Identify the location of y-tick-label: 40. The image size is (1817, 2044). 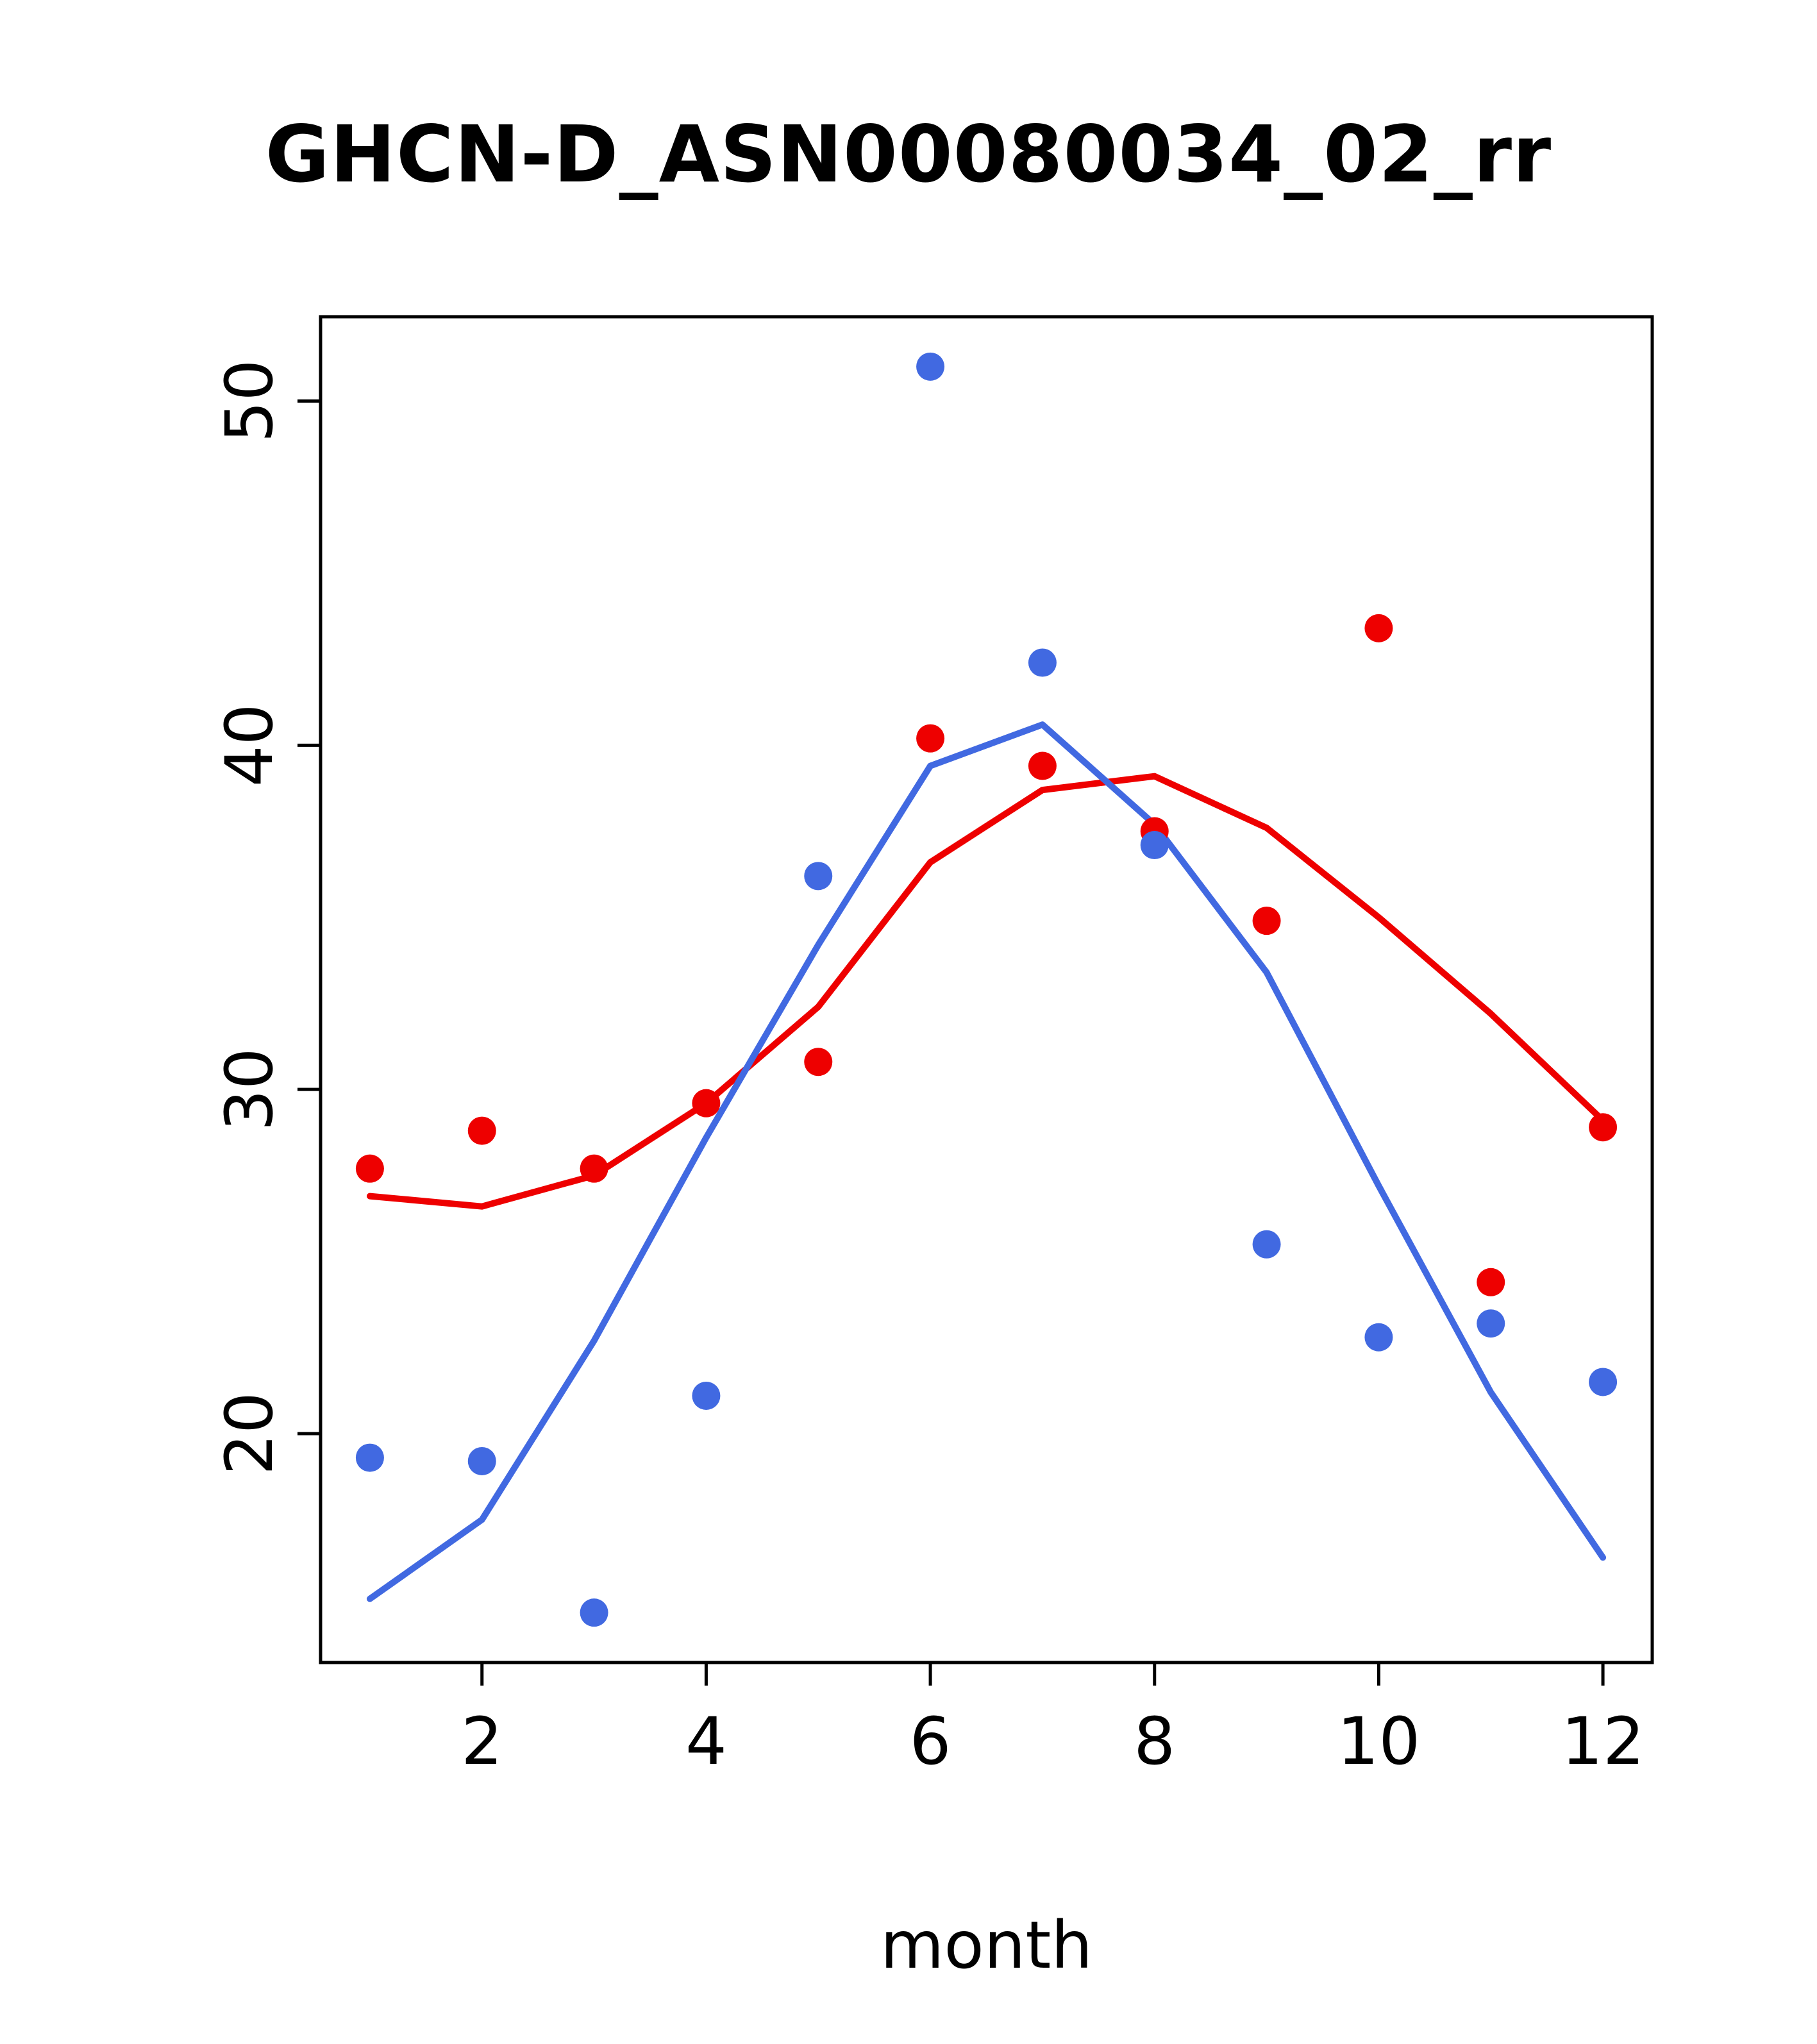
(250, 745).